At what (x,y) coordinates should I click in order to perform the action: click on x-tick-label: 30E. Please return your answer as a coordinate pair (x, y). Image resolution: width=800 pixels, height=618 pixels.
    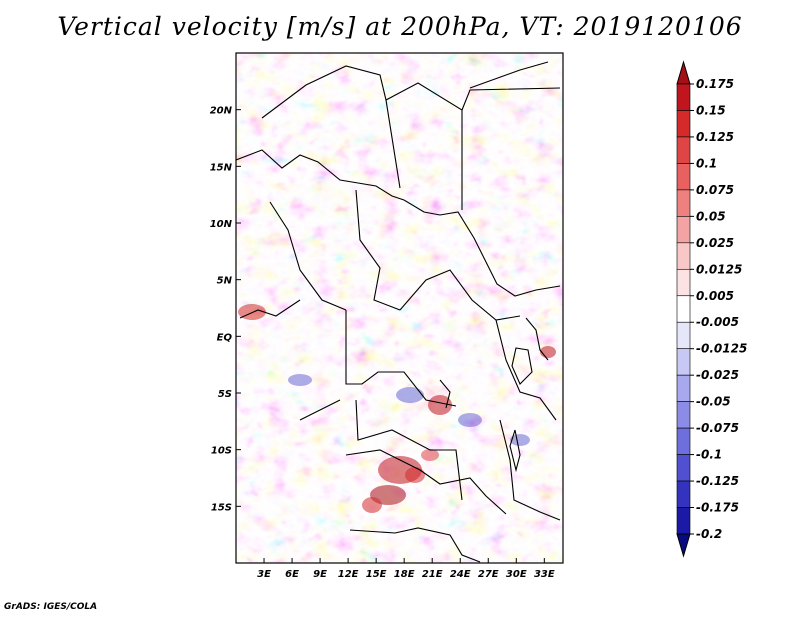
    Looking at the image, I should click on (516, 574).